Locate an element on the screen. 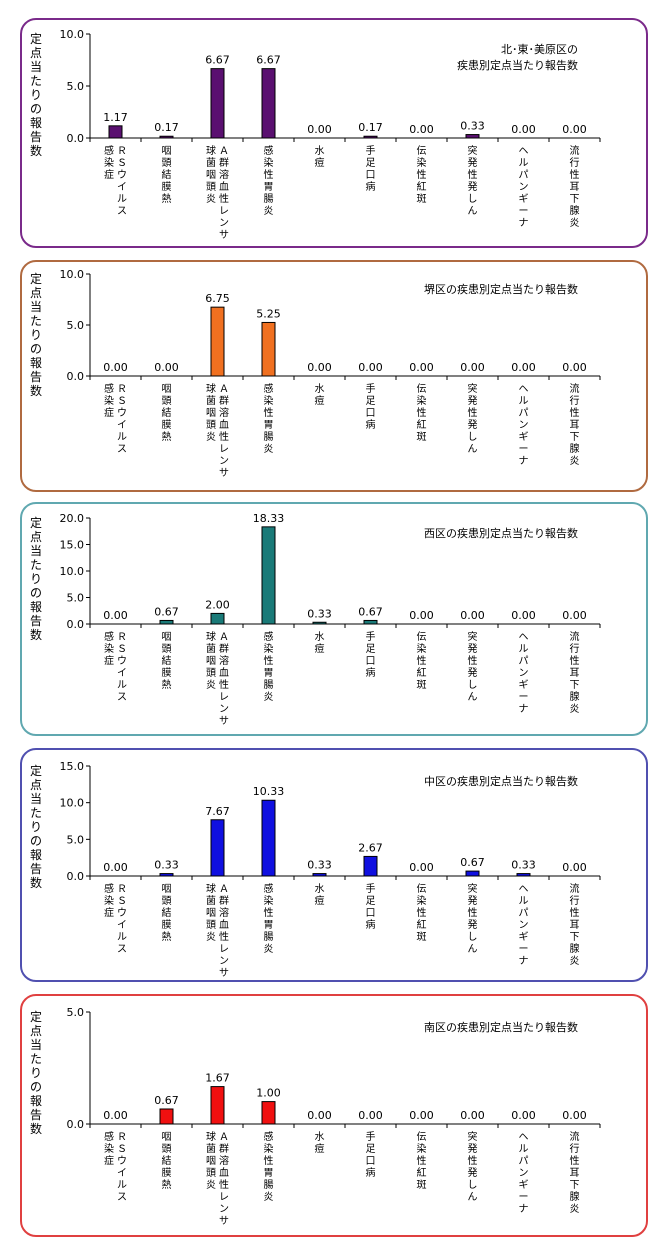  bar-value-label: 1.17 is located at coordinates (115, 117).